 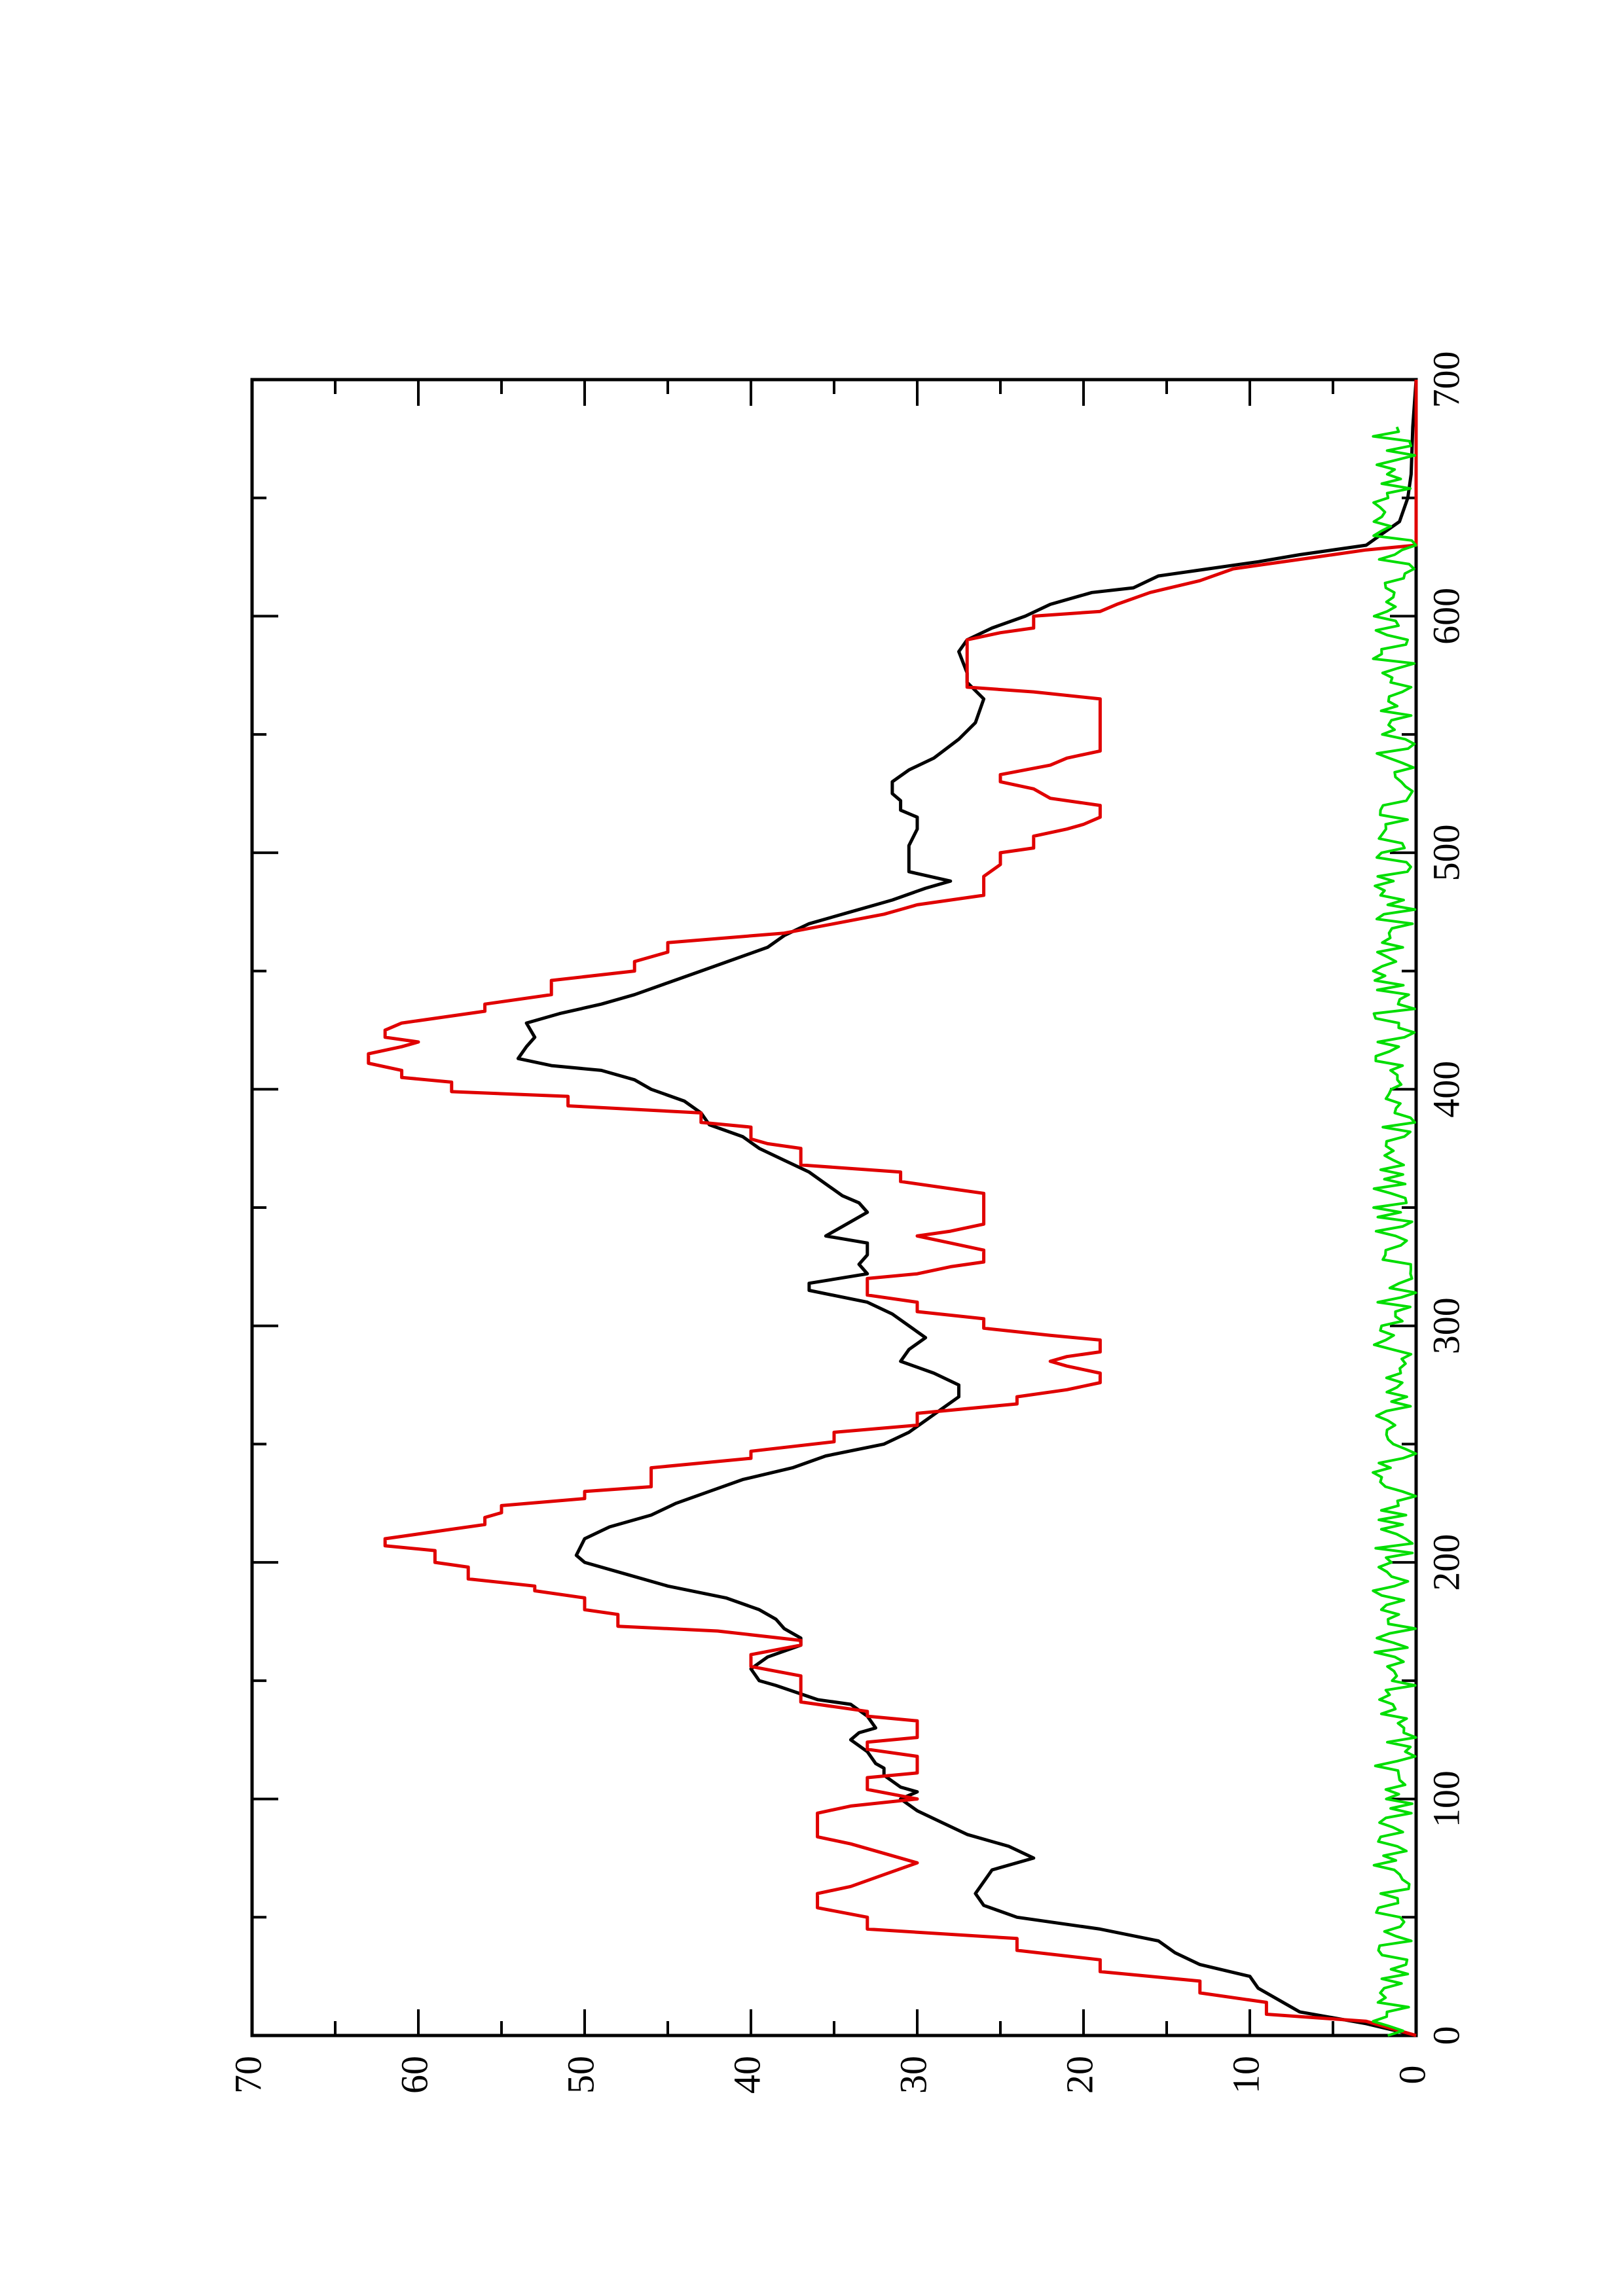 I want to click on y-tick-label: 30, so click(x=913, y=2075).